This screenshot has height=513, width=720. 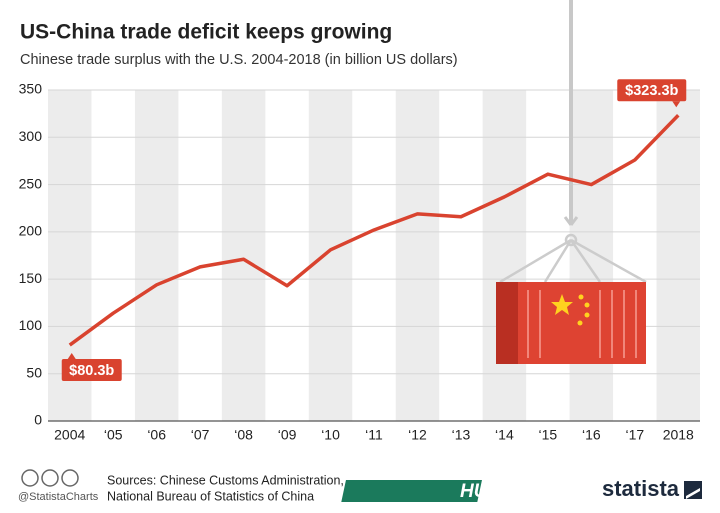 I want to click on x-tick-label: ‘13, so click(x=461, y=435).